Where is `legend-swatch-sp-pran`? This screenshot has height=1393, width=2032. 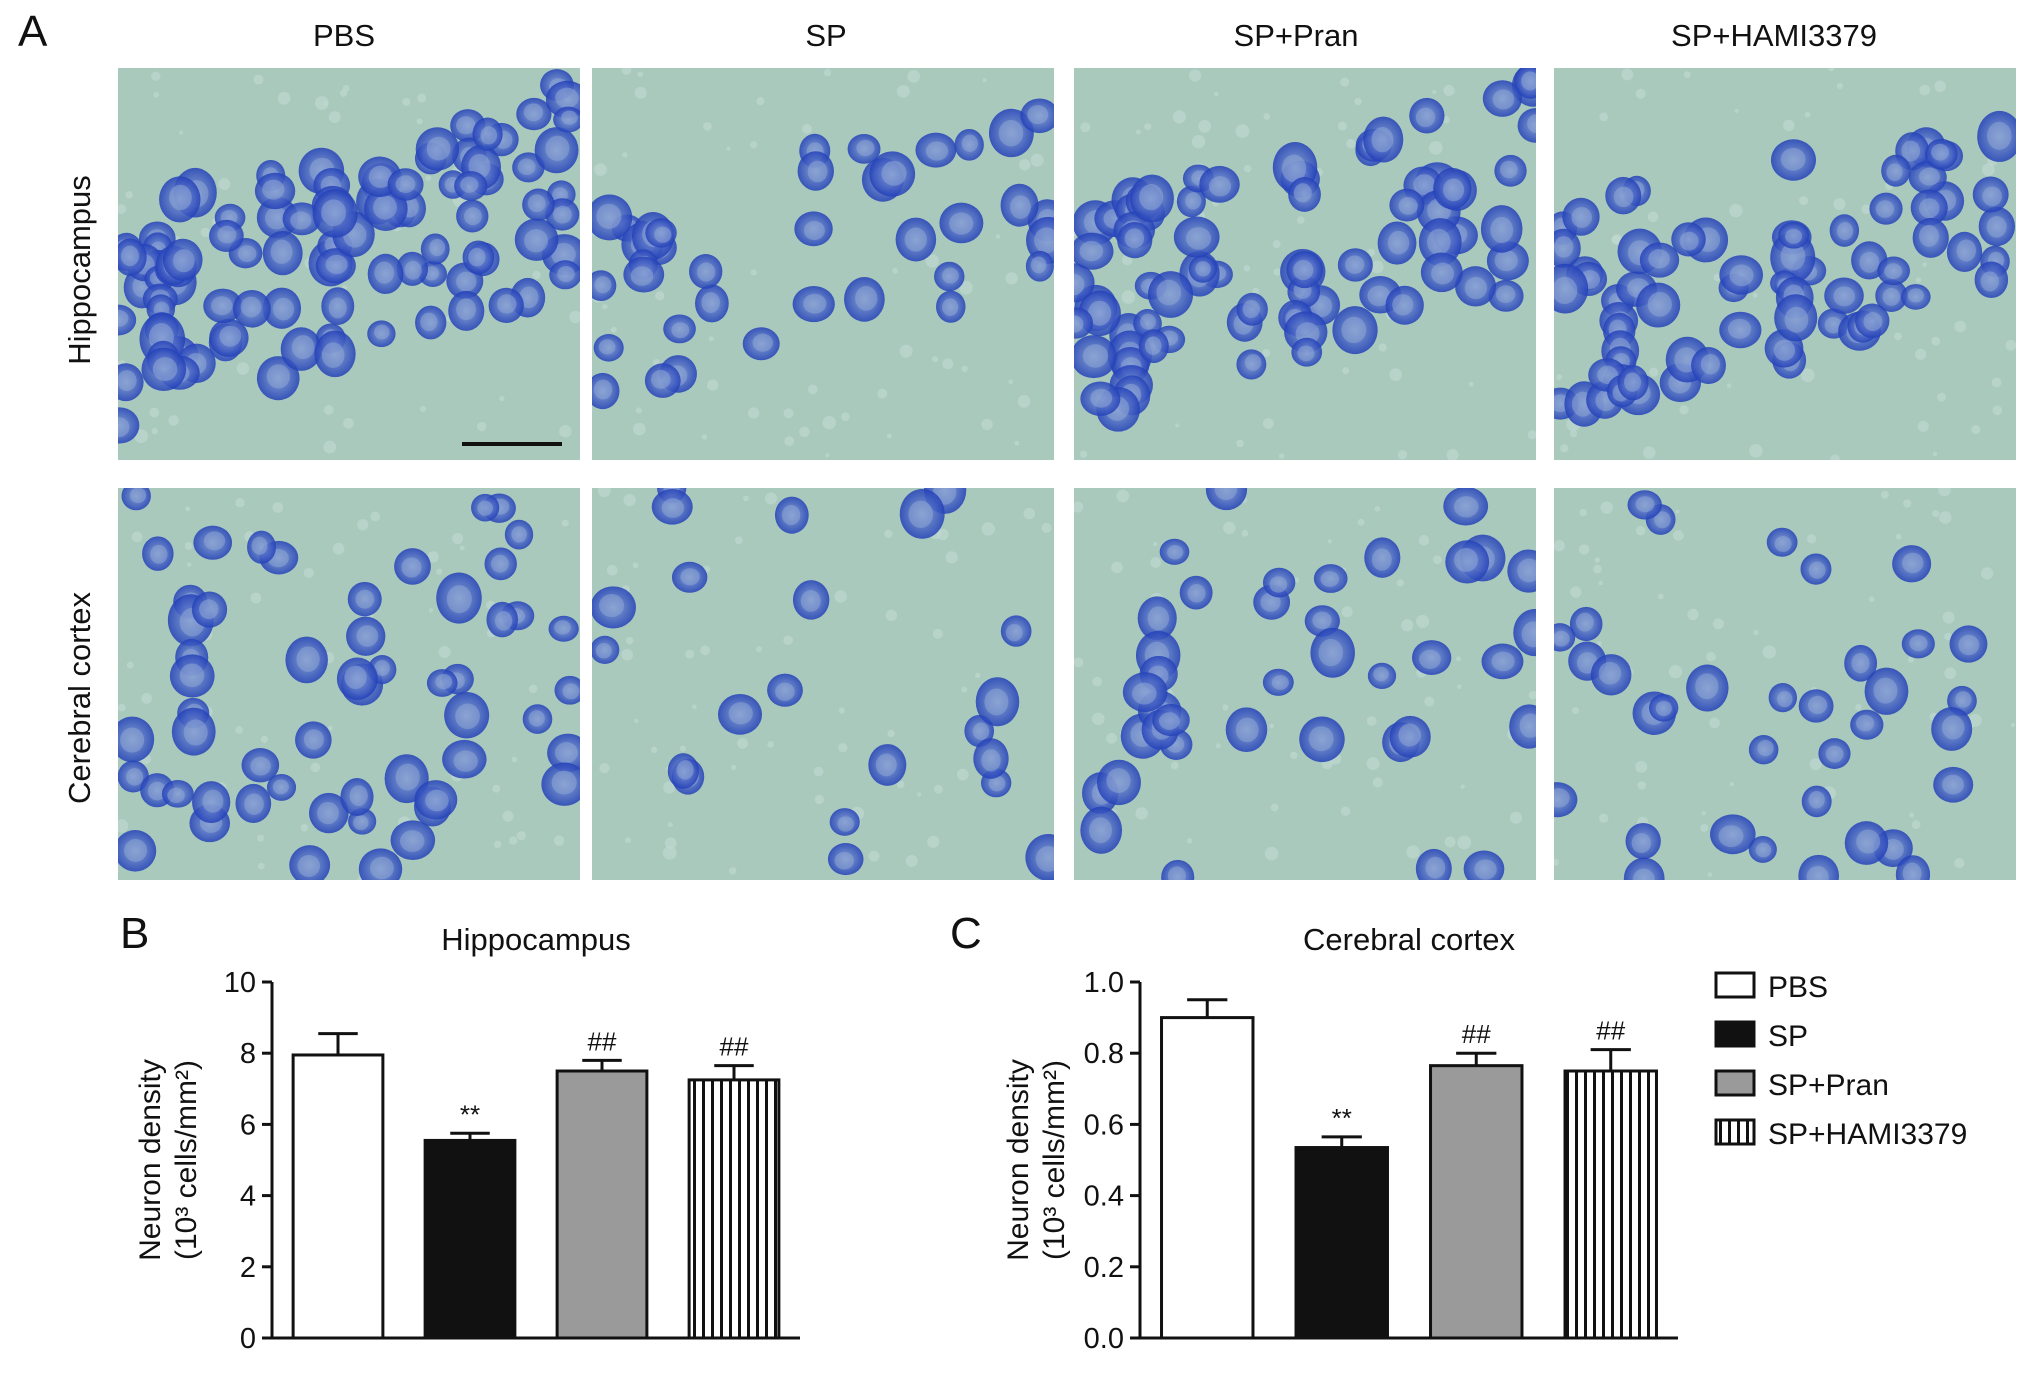 legend-swatch-sp-pran is located at coordinates (1735, 1083).